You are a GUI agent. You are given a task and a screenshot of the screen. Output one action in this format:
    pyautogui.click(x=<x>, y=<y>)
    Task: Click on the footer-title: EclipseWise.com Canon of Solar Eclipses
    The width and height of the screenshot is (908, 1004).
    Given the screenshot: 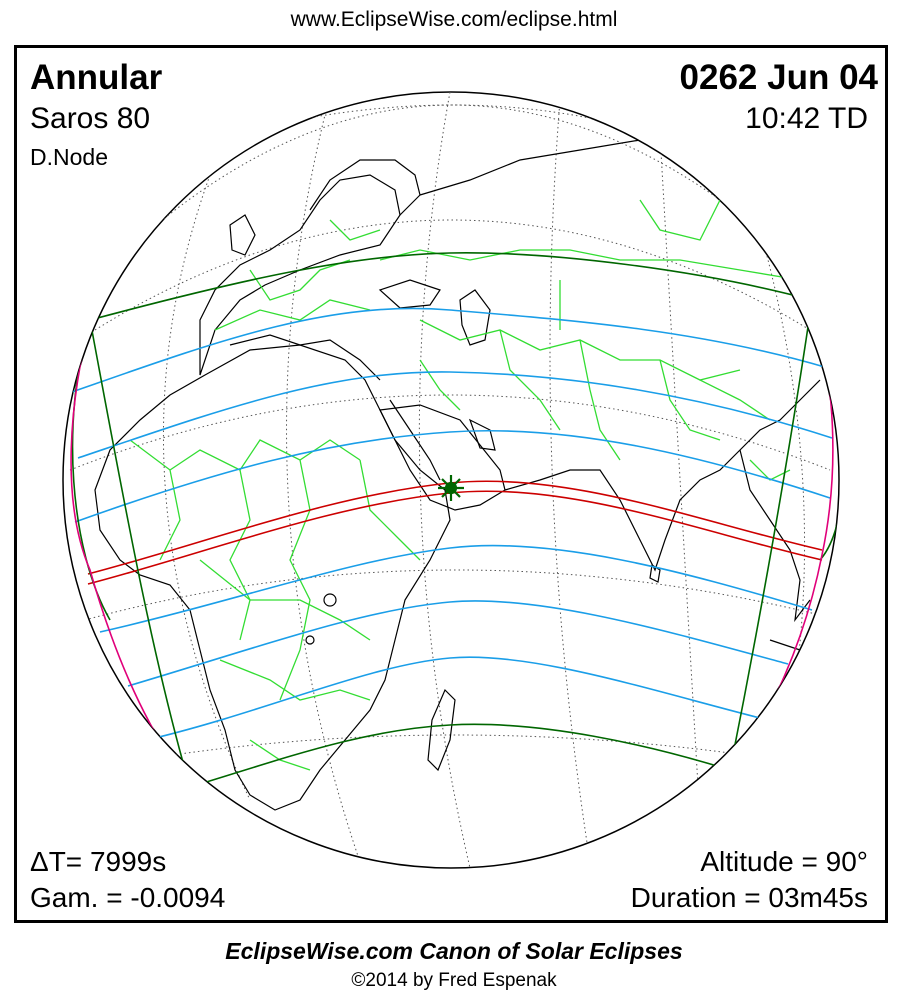 What is the action you would take?
    pyautogui.click(x=454, y=951)
    